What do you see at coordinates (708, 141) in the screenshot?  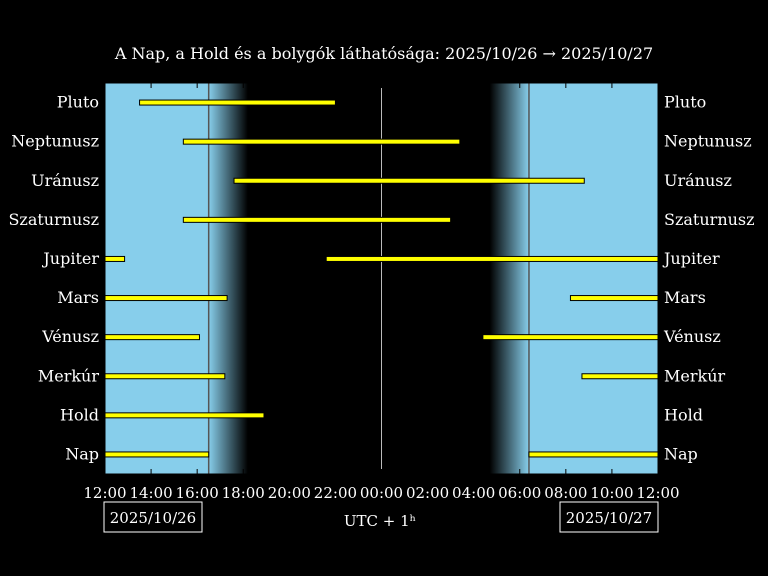 I see `row-label-right-2: Neptunusz` at bounding box center [708, 141].